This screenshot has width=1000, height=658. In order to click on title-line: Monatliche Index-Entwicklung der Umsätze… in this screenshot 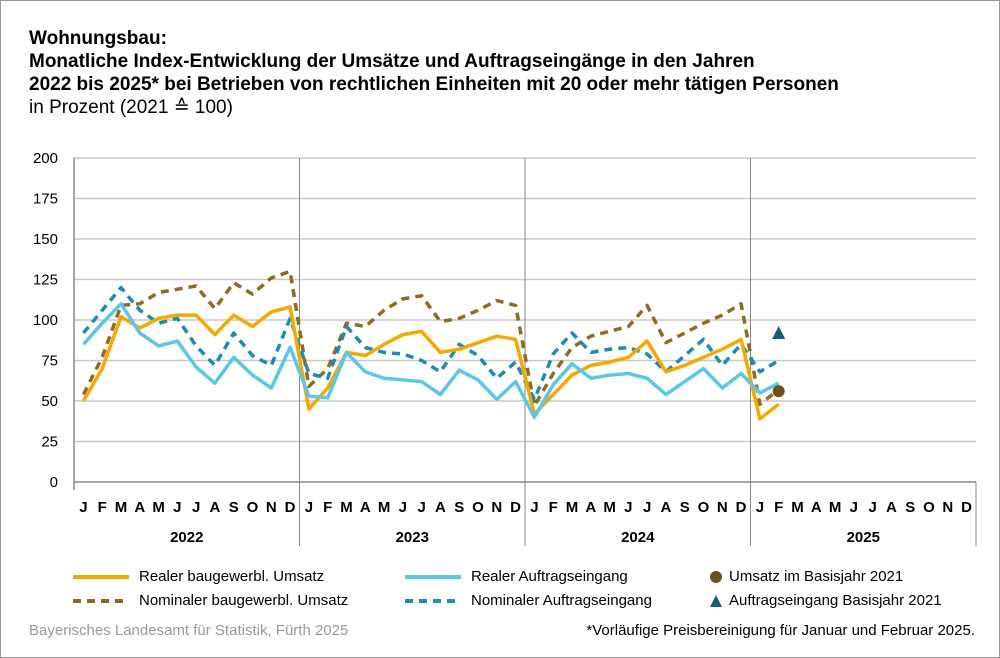, I will do `click(392, 61)`.